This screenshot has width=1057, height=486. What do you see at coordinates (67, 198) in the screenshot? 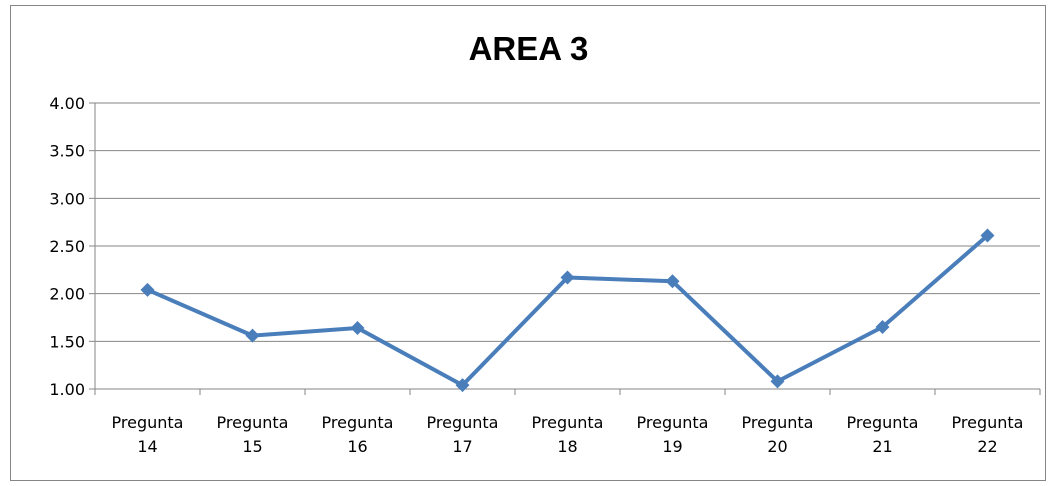
I see `y-tick-label: 3.00` at bounding box center [67, 198].